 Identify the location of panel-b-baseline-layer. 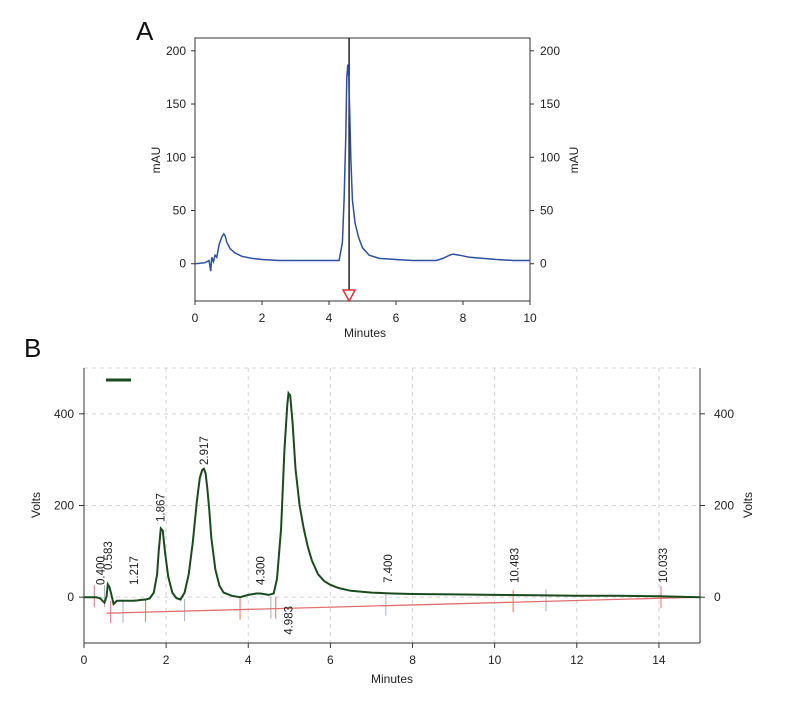
(403, 605).